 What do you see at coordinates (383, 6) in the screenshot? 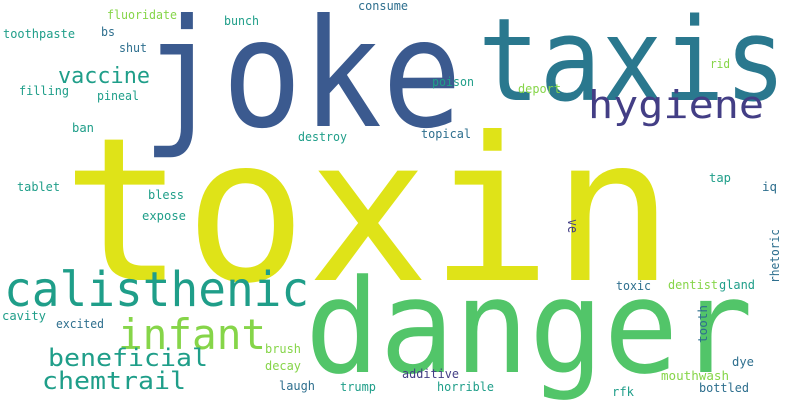
I see `word-consume: consume` at bounding box center [383, 6].